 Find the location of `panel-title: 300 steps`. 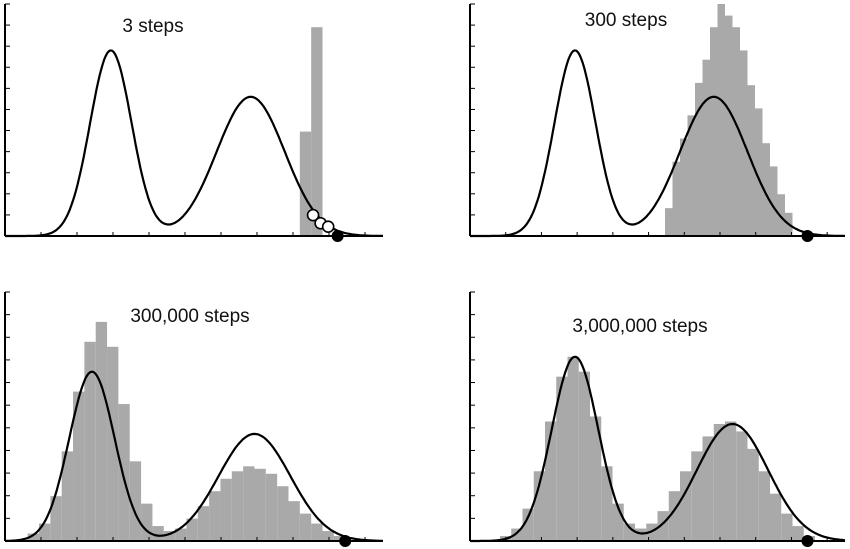

panel-title: 300 steps is located at coordinates (626, 20).